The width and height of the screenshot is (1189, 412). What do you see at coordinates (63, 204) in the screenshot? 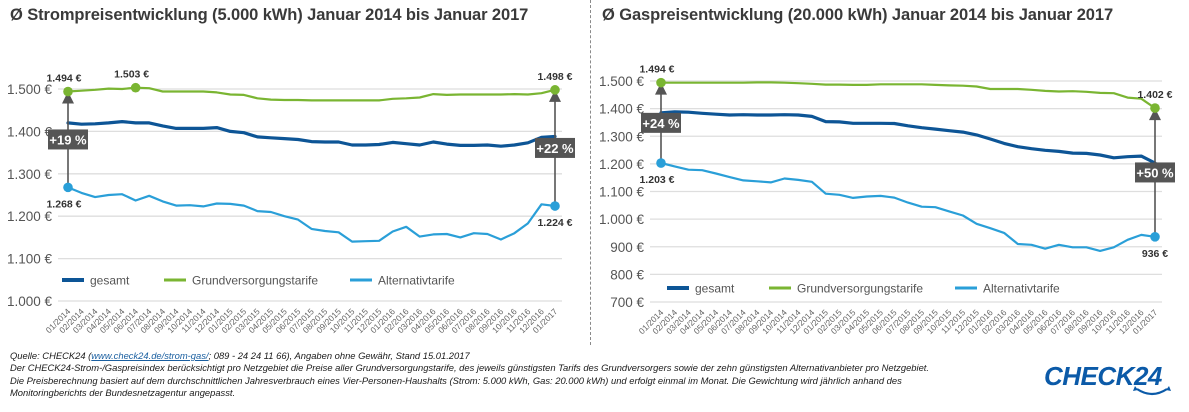
I see `value-label: 1.268 €` at bounding box center [63, 204].